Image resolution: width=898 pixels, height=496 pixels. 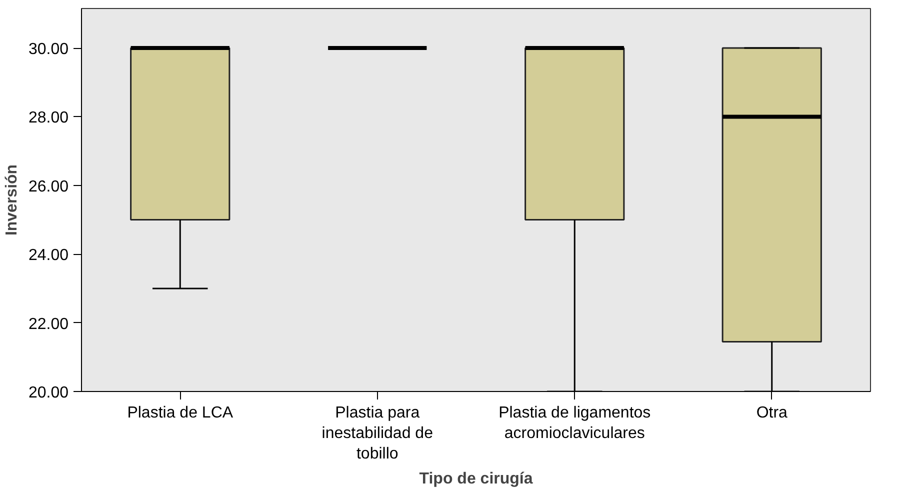 I want to click on y-axis-title: Inversión, so click(x=11, y=200).